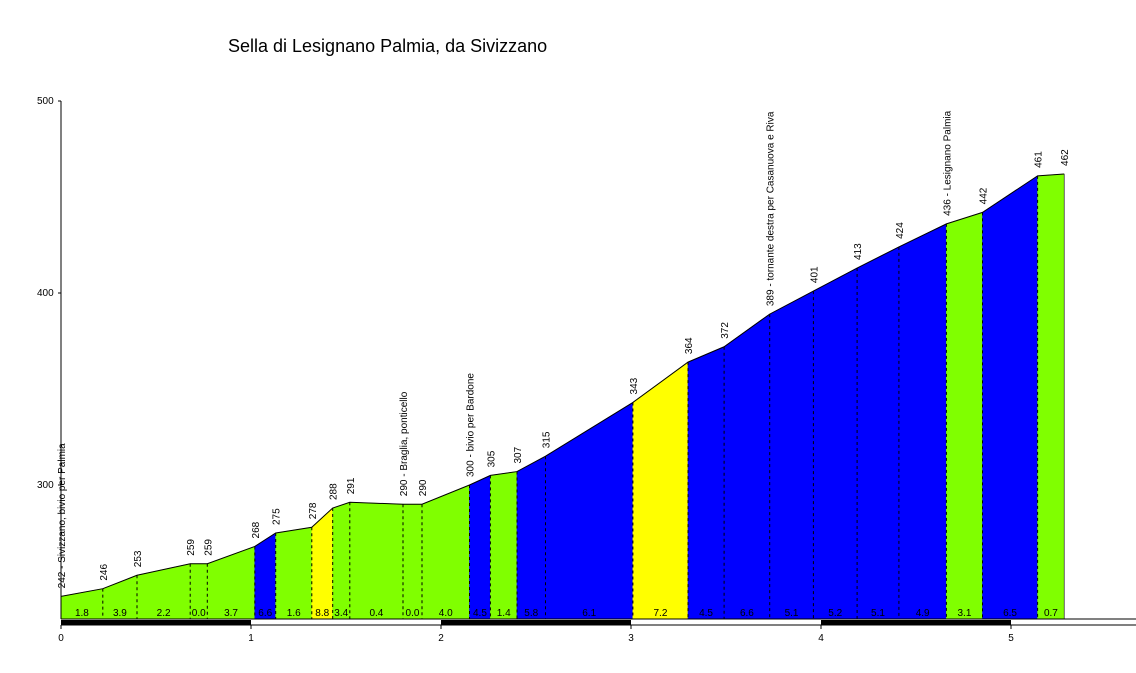 The image size is (1136, 673). Describe the element at coordinates (1065, 157) in the screenshot. I see `point-label: 462` at that location.